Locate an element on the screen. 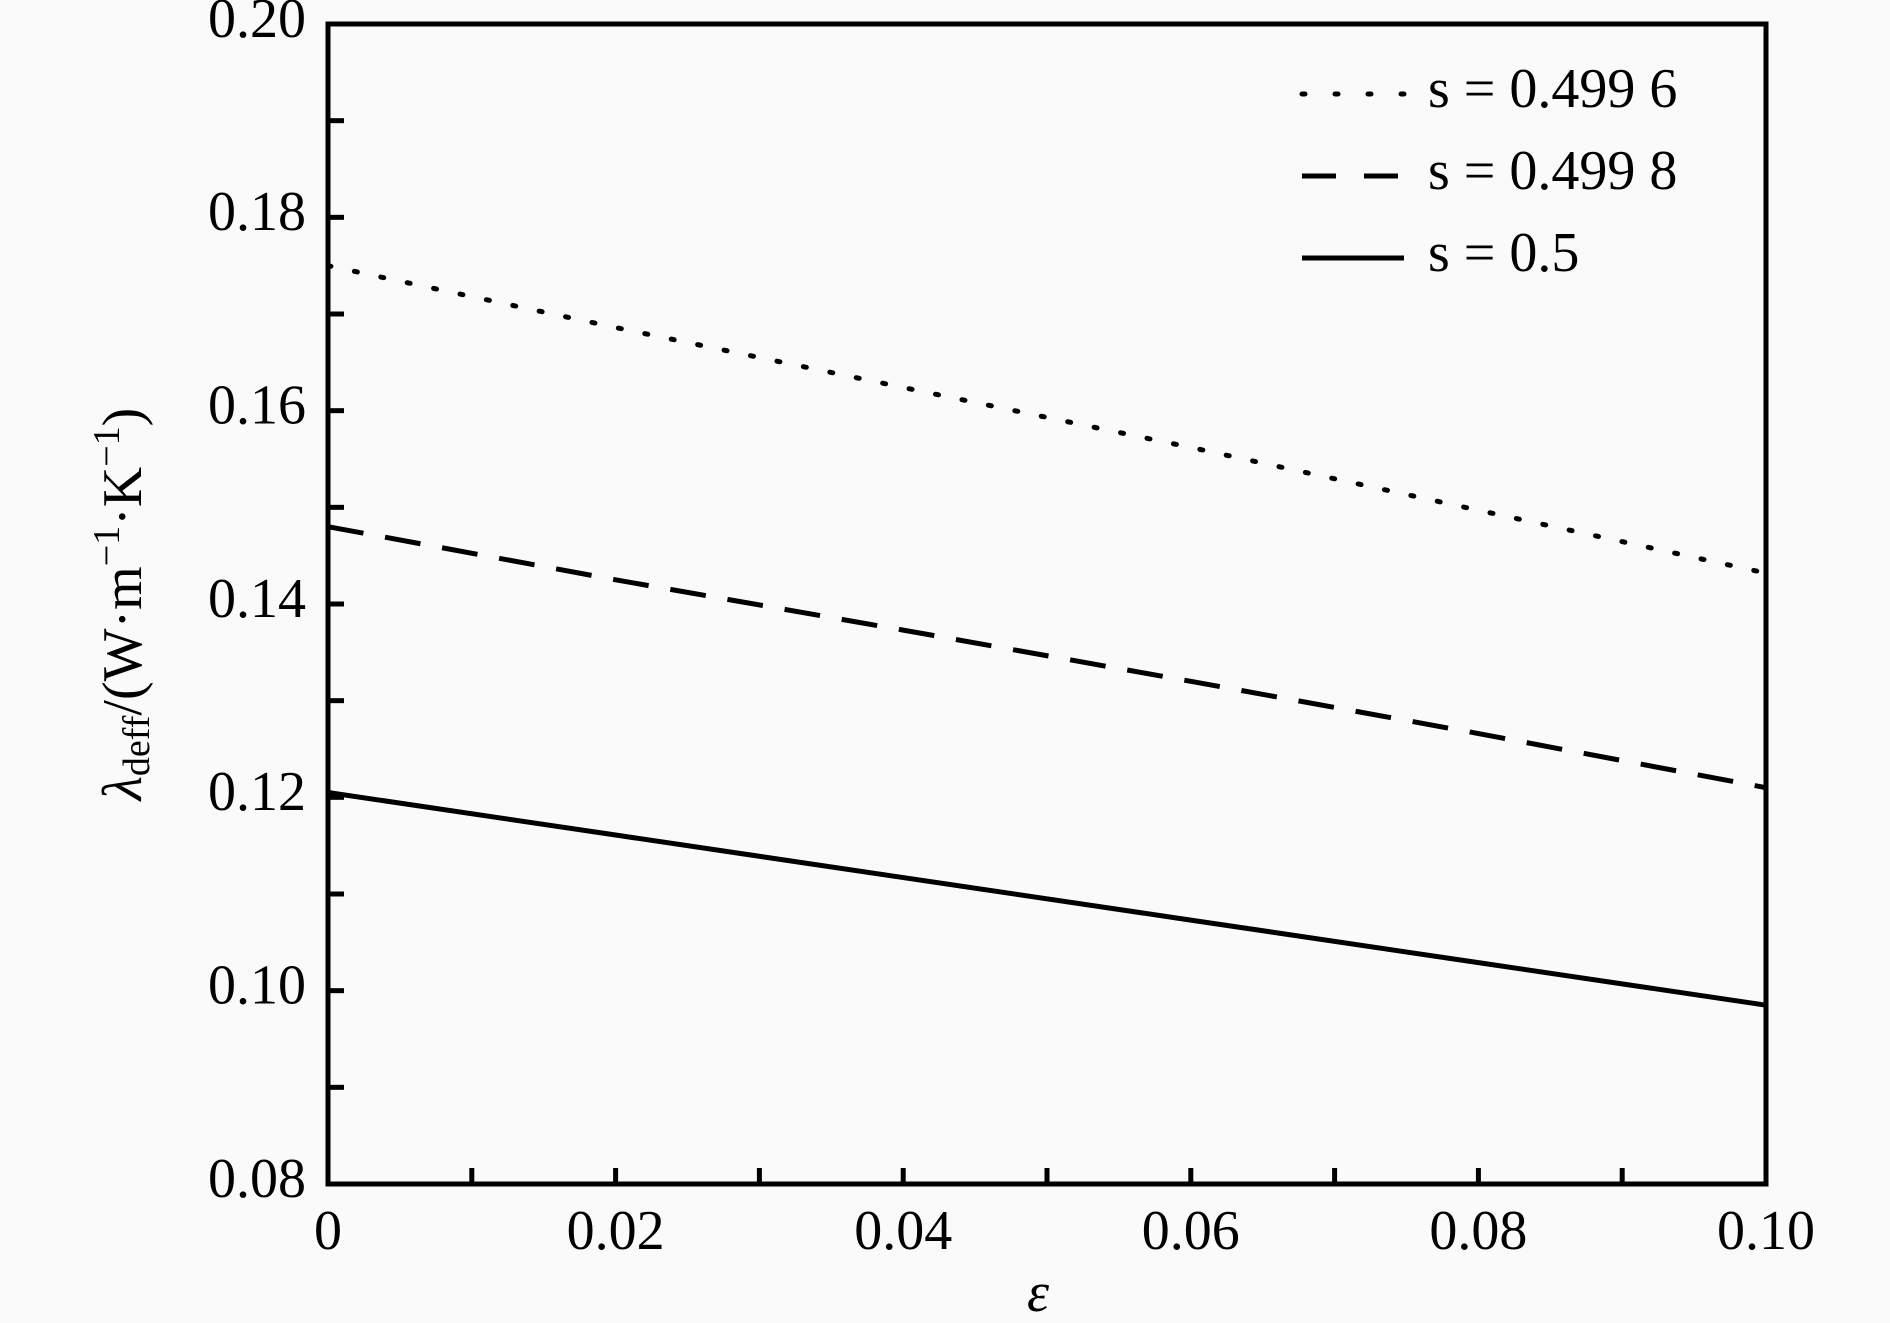 The image size is (1890, 1323). y-label-unit: ·K is located at coordinates (123, 496).